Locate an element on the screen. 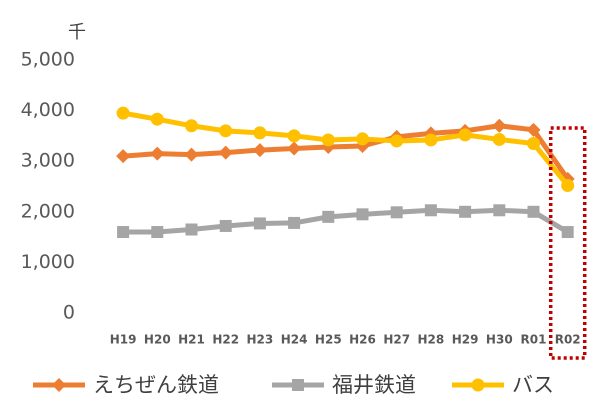 This screenshot has width=600, height=408. y-tick-label: 3,000 is located at coordinates (48, 161).